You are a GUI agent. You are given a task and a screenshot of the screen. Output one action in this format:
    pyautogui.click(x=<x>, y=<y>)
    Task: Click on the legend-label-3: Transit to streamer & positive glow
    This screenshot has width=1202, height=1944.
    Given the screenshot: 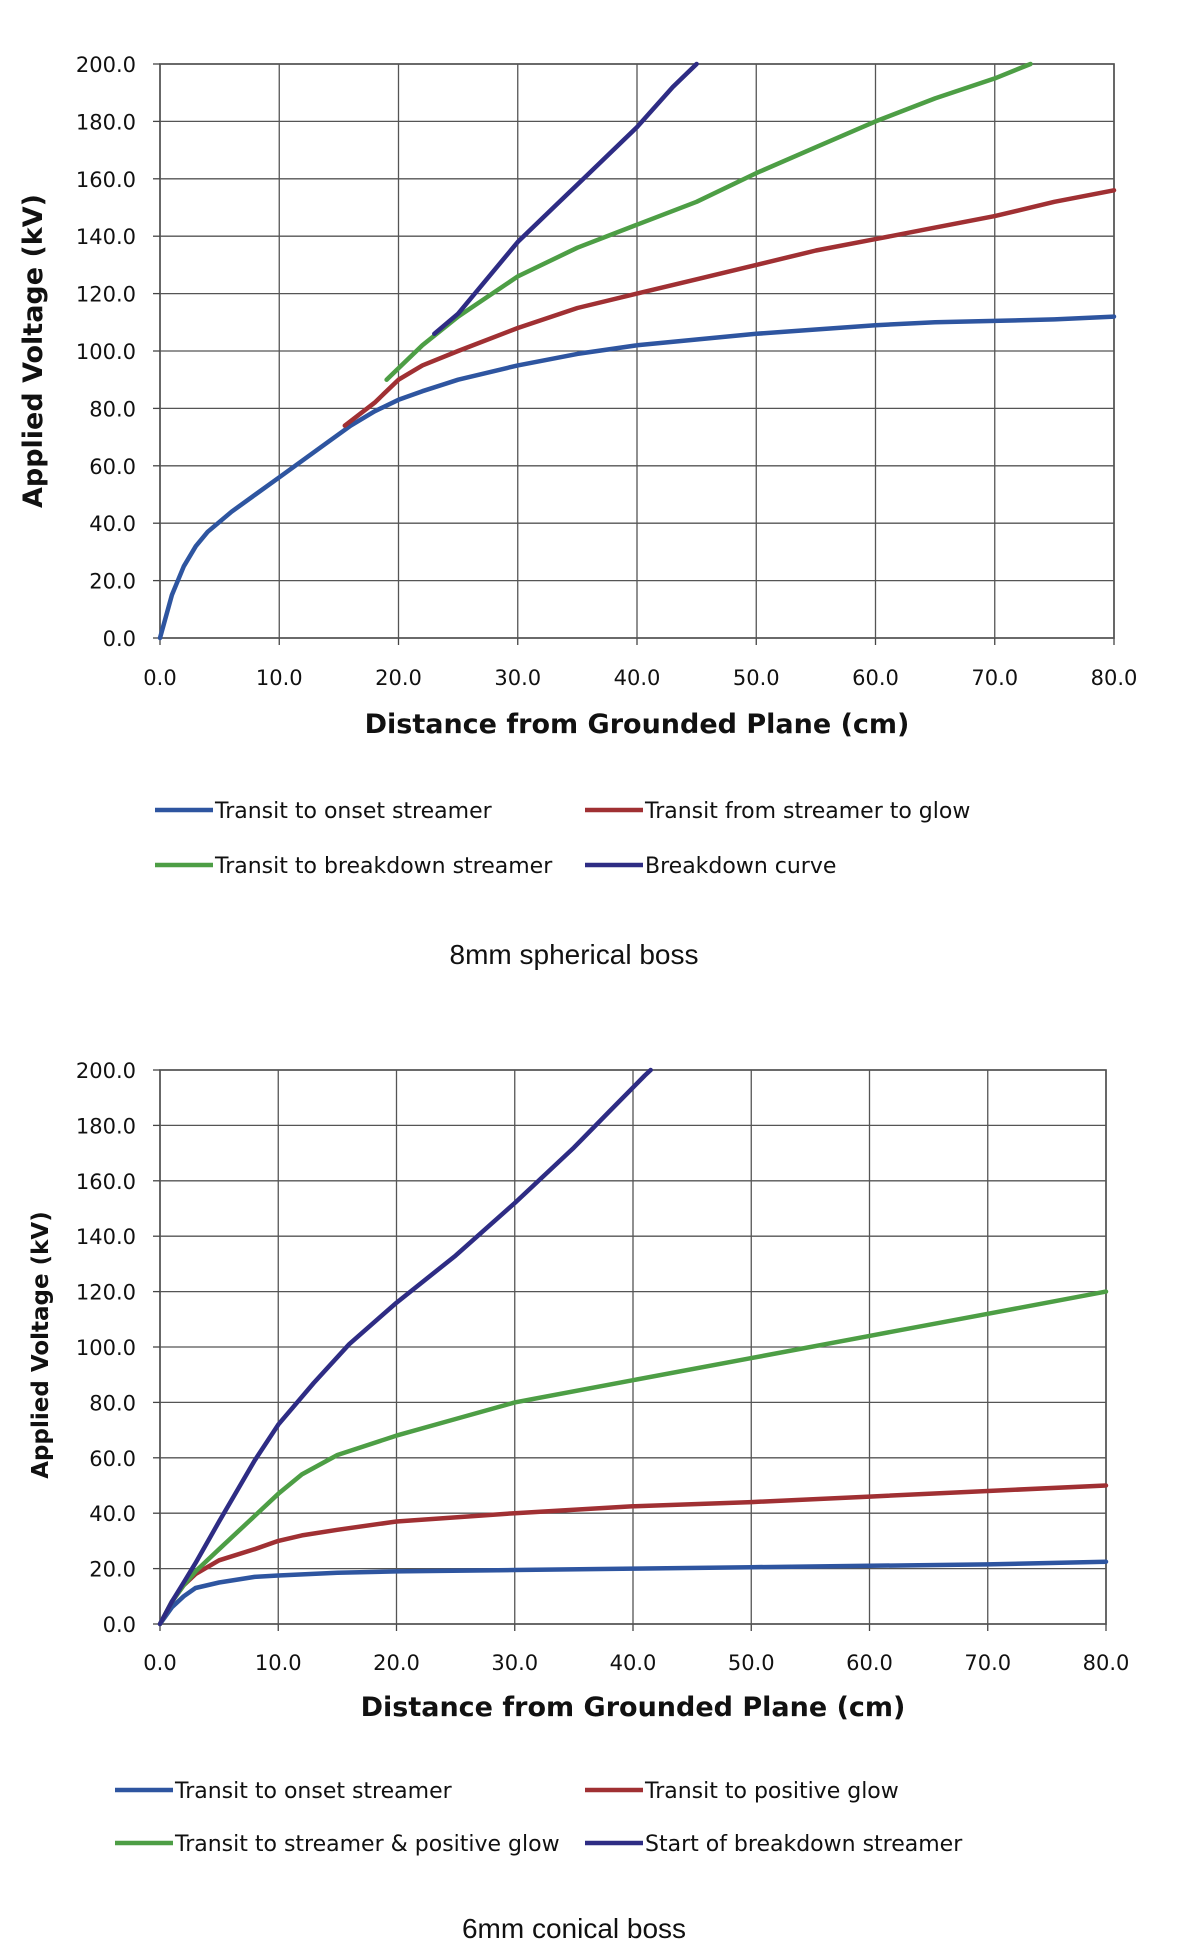 What is the action you would take?
    pyautogui.click(x=367, y=1844)
    